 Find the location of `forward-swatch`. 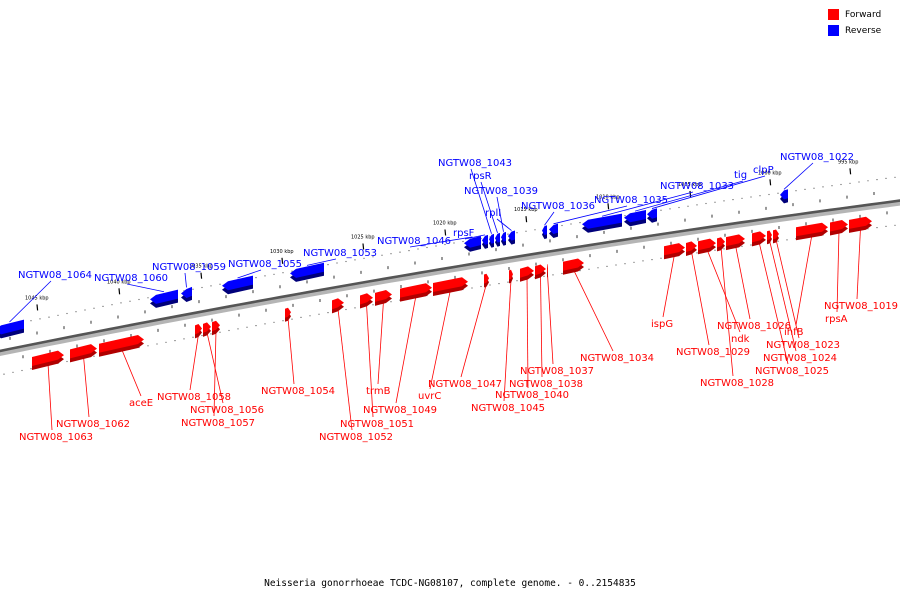

forward-swatch is located at coordinates (833, 14).